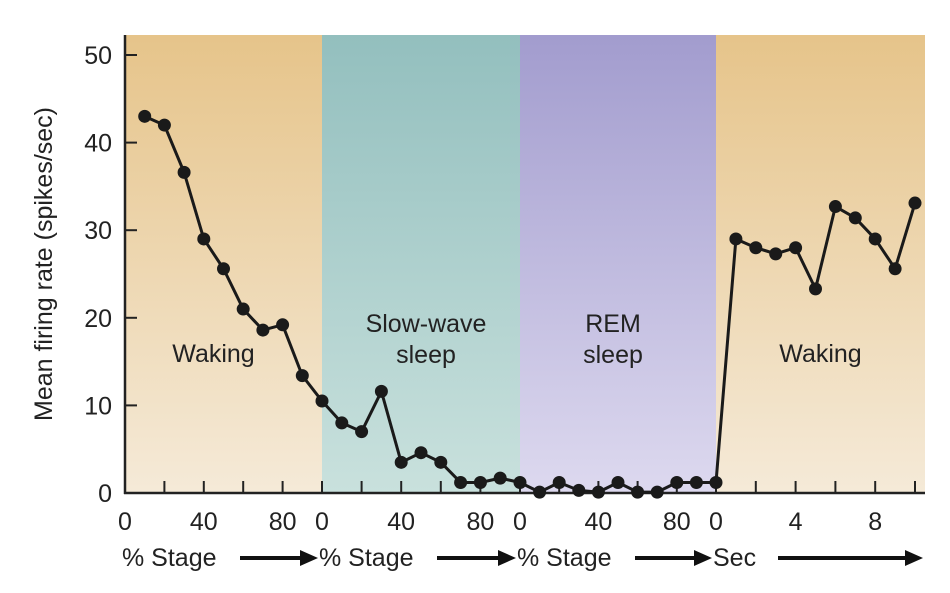 The height and width of the screenshot is (593, 950). What do you see at coordinates (426, 339) in the screenshot?
I see `panel-label: Slow-wave sleep` at bounding box center [426, 339].